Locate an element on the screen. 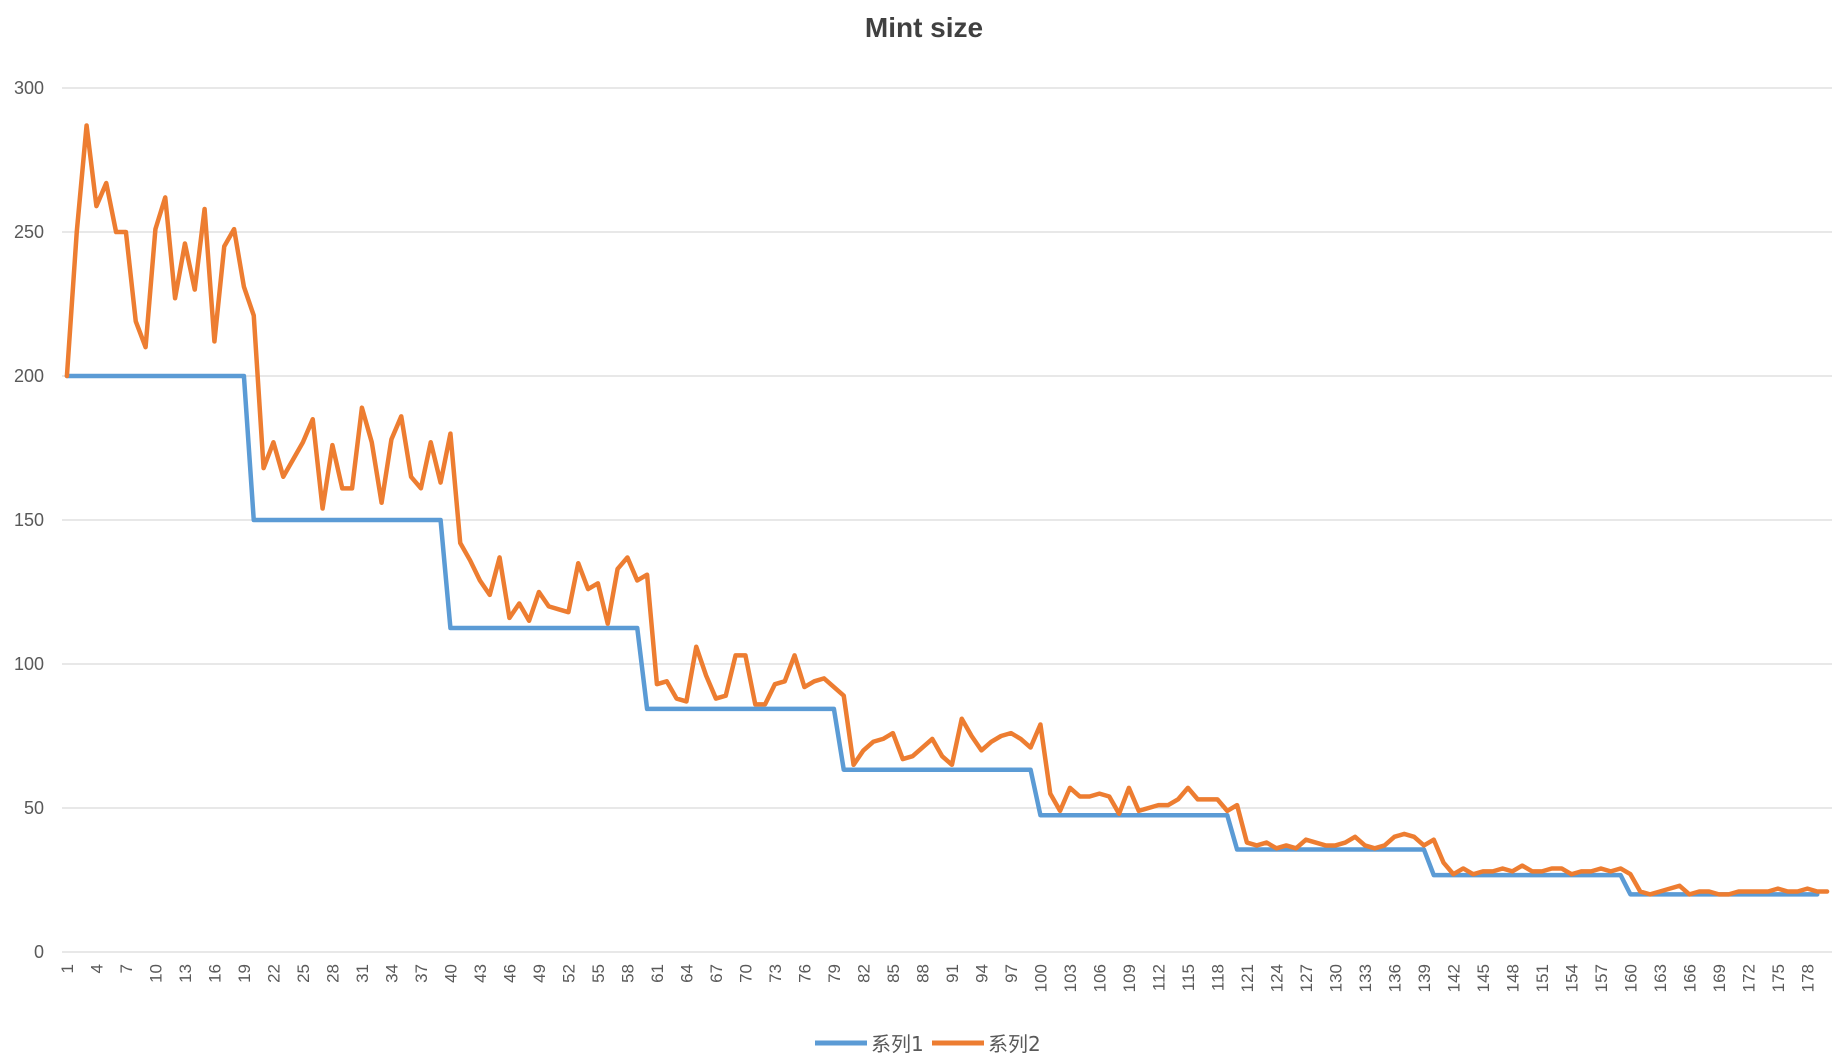 The width and height of the screenshot is (1848, 1064). legend-label-2: 系列2 is located at coordinates (1014, 1044).